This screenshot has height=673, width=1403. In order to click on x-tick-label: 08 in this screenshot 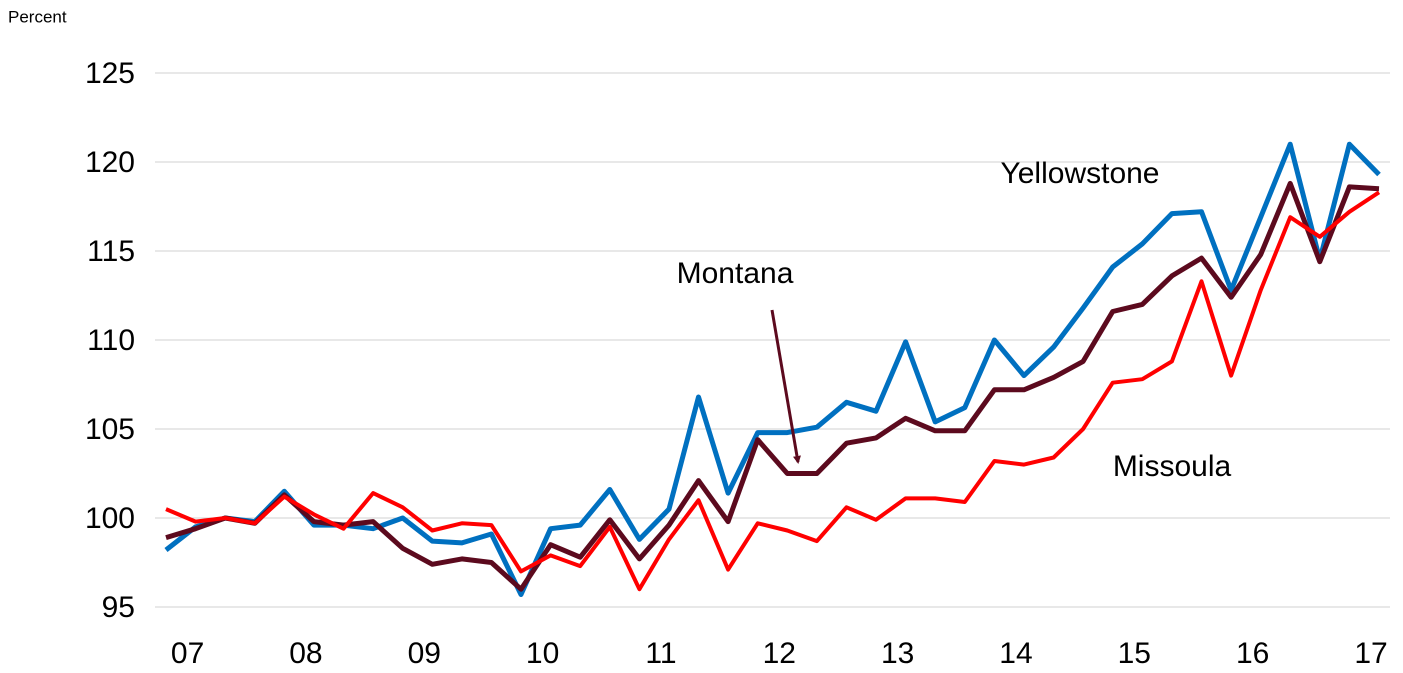, I will do `click(305, 653)`.